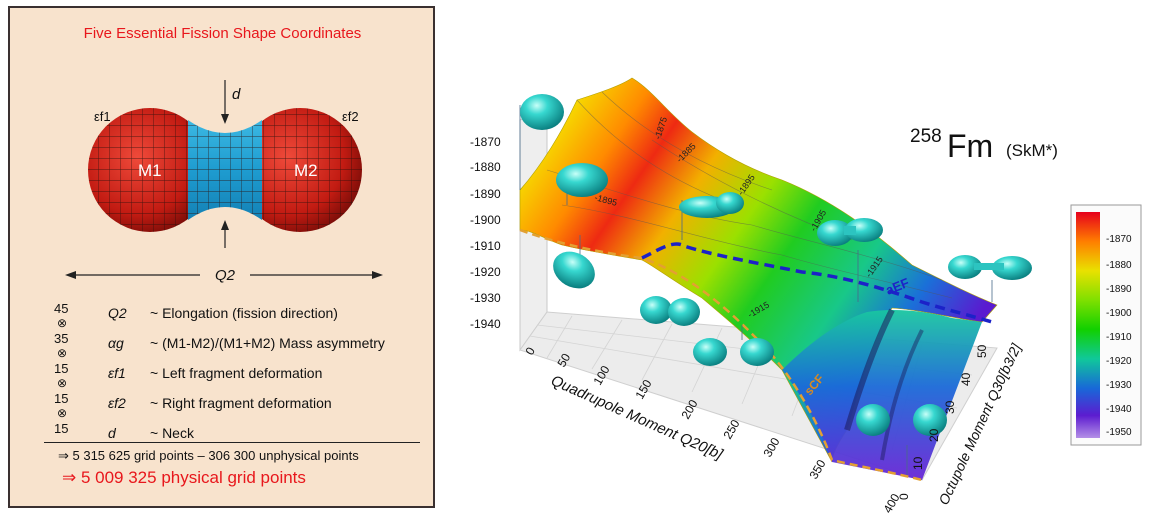 The width and height of the screenshot is (1151, 523). I want to click on y-tick: 50, so click(982, 351).